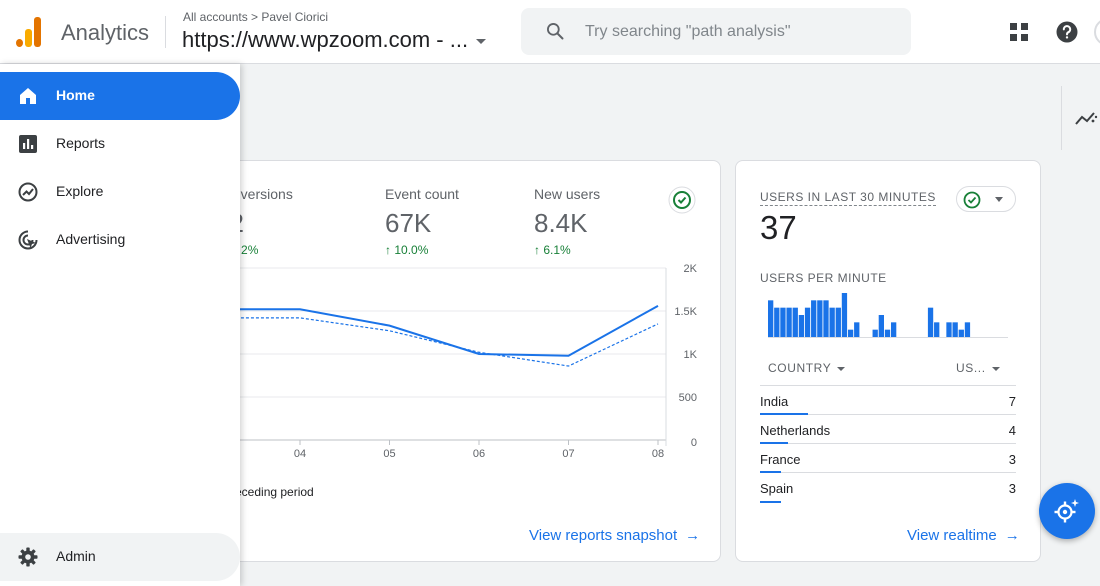 The image size is (1100, 586). I want to click on y-tick-label: 2K, so click(691, 269).